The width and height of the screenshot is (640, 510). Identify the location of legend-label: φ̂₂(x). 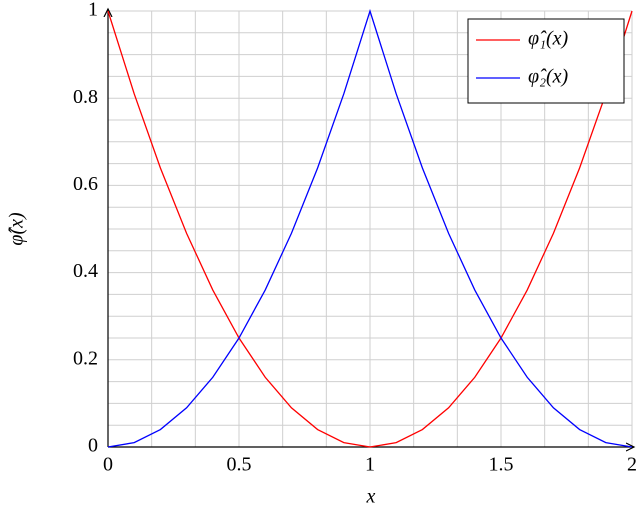
(548, 77).